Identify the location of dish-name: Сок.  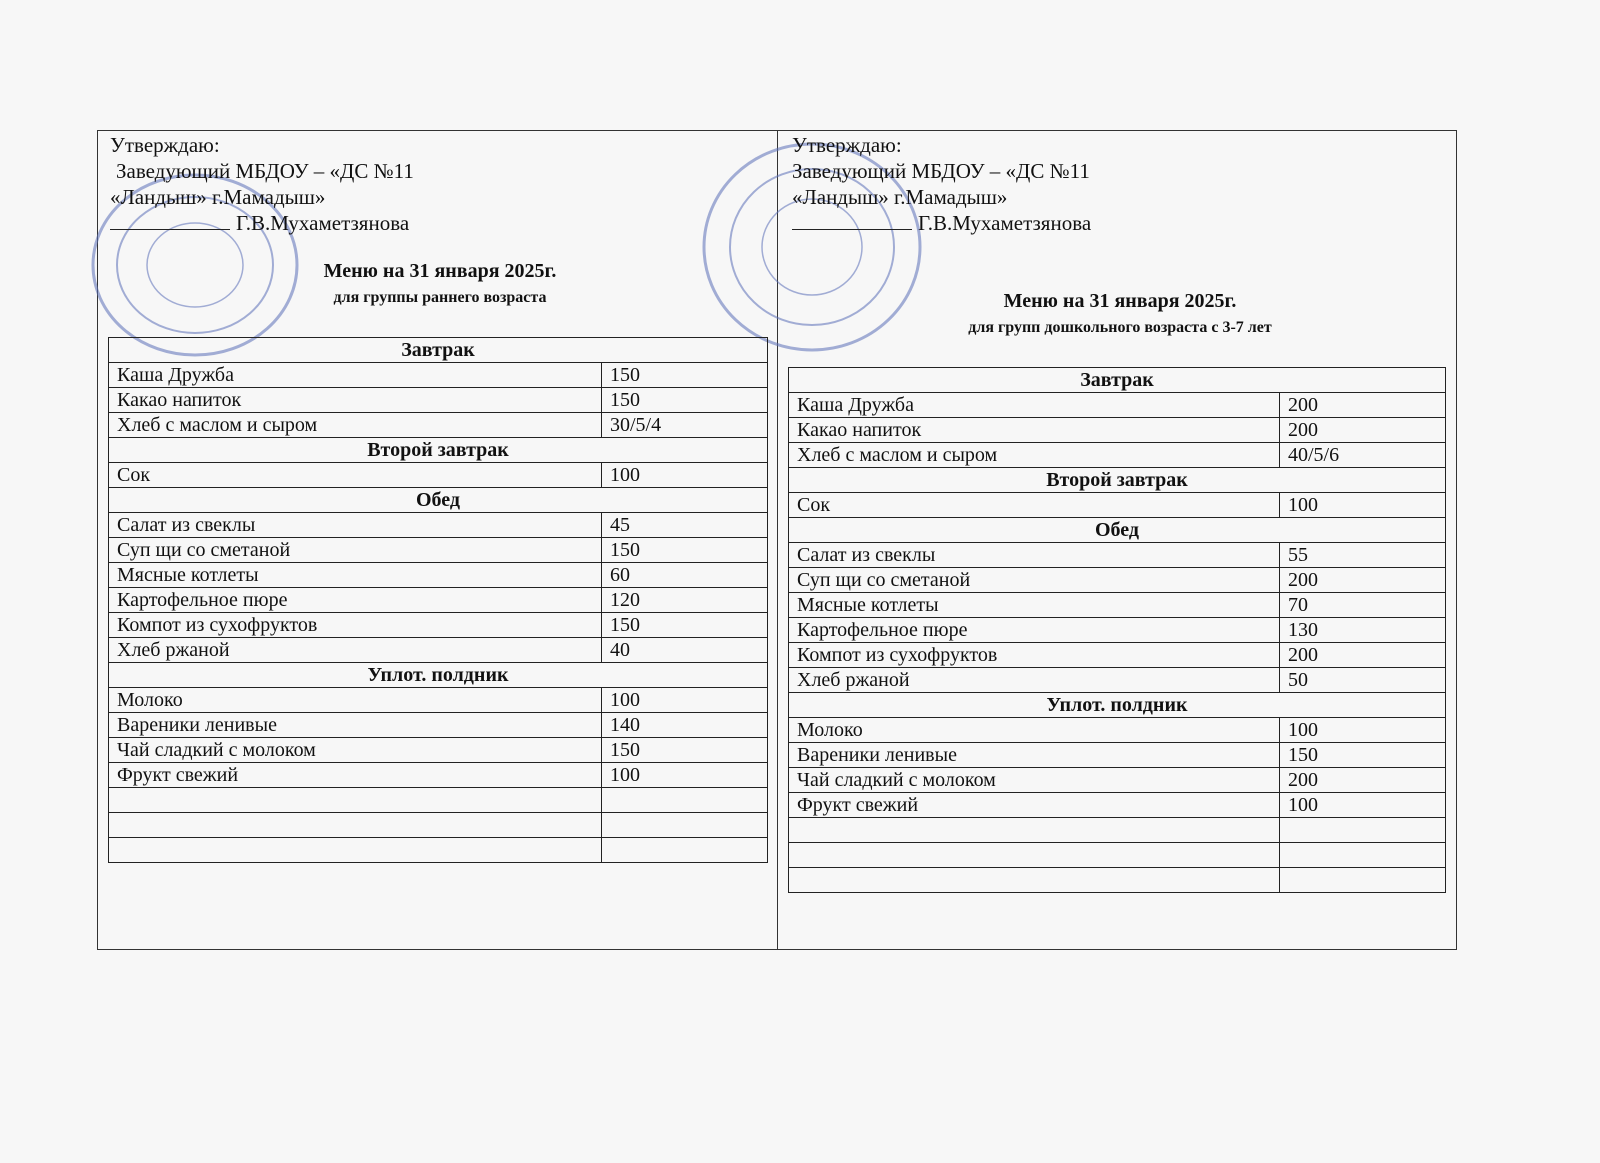
(1034, 505).